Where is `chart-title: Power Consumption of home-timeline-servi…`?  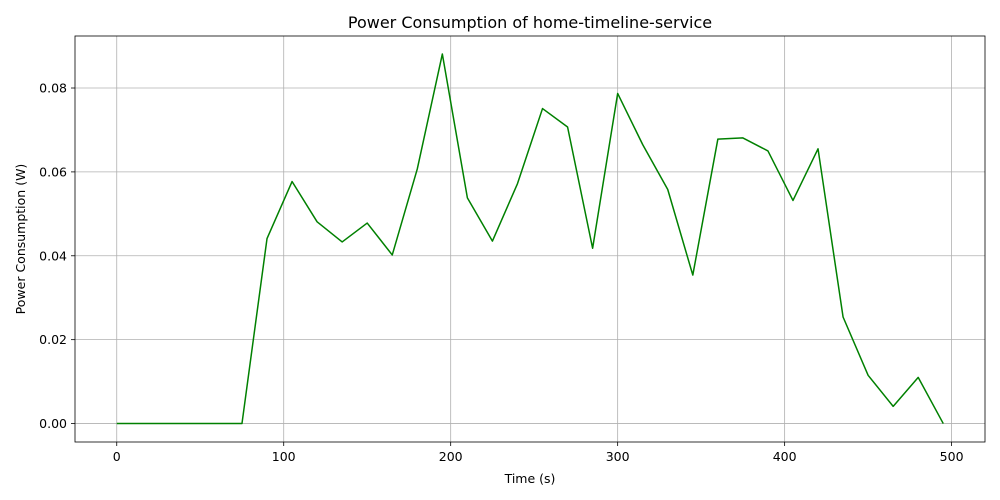 chart-title: Power Consumption of home-timeline-servi… is located at coordinates (530, 22).